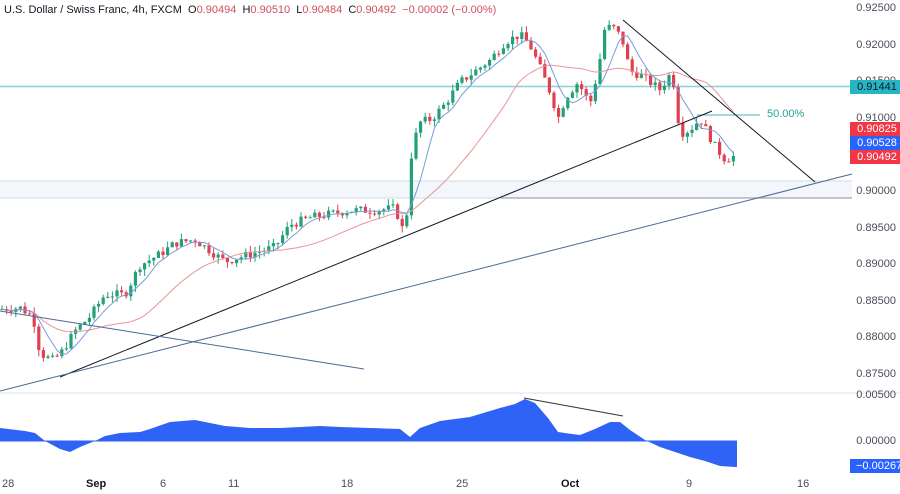 The image size is (900, 494). Describe the element at coordinates (875, 466) in the screenshot. I see `oscillator-value-tag: −0.00267` at that location.